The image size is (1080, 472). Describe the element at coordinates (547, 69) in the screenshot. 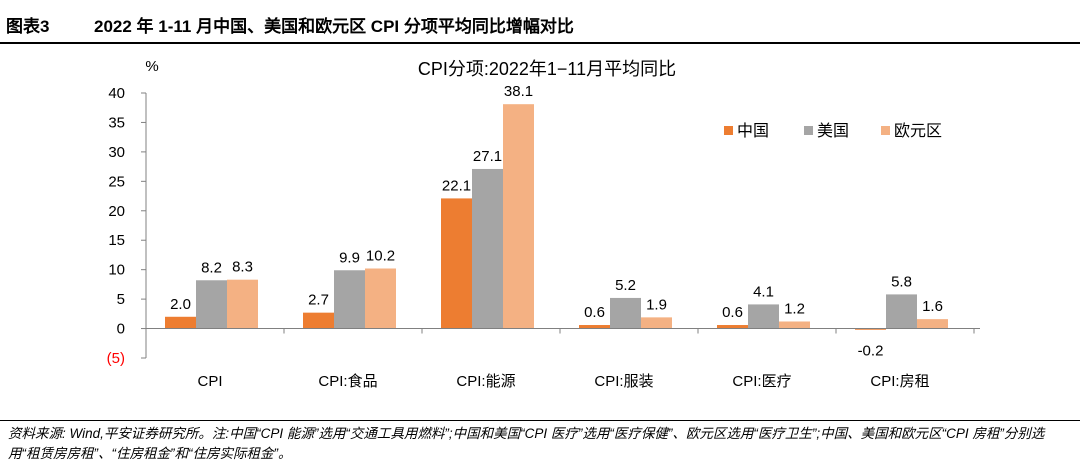

I see `chart-title: CPI分项:2022年1−11月平均同比` at that location.